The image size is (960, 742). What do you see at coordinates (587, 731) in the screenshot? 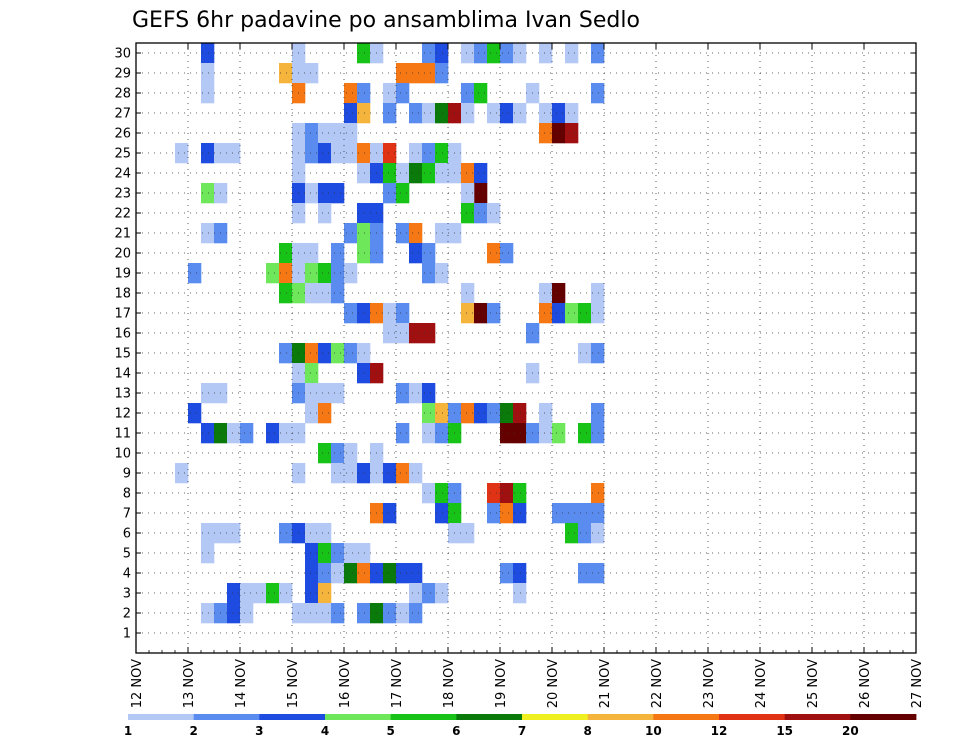
I see `colorbar-tick-label: 8` at bounding box center [587, 731].